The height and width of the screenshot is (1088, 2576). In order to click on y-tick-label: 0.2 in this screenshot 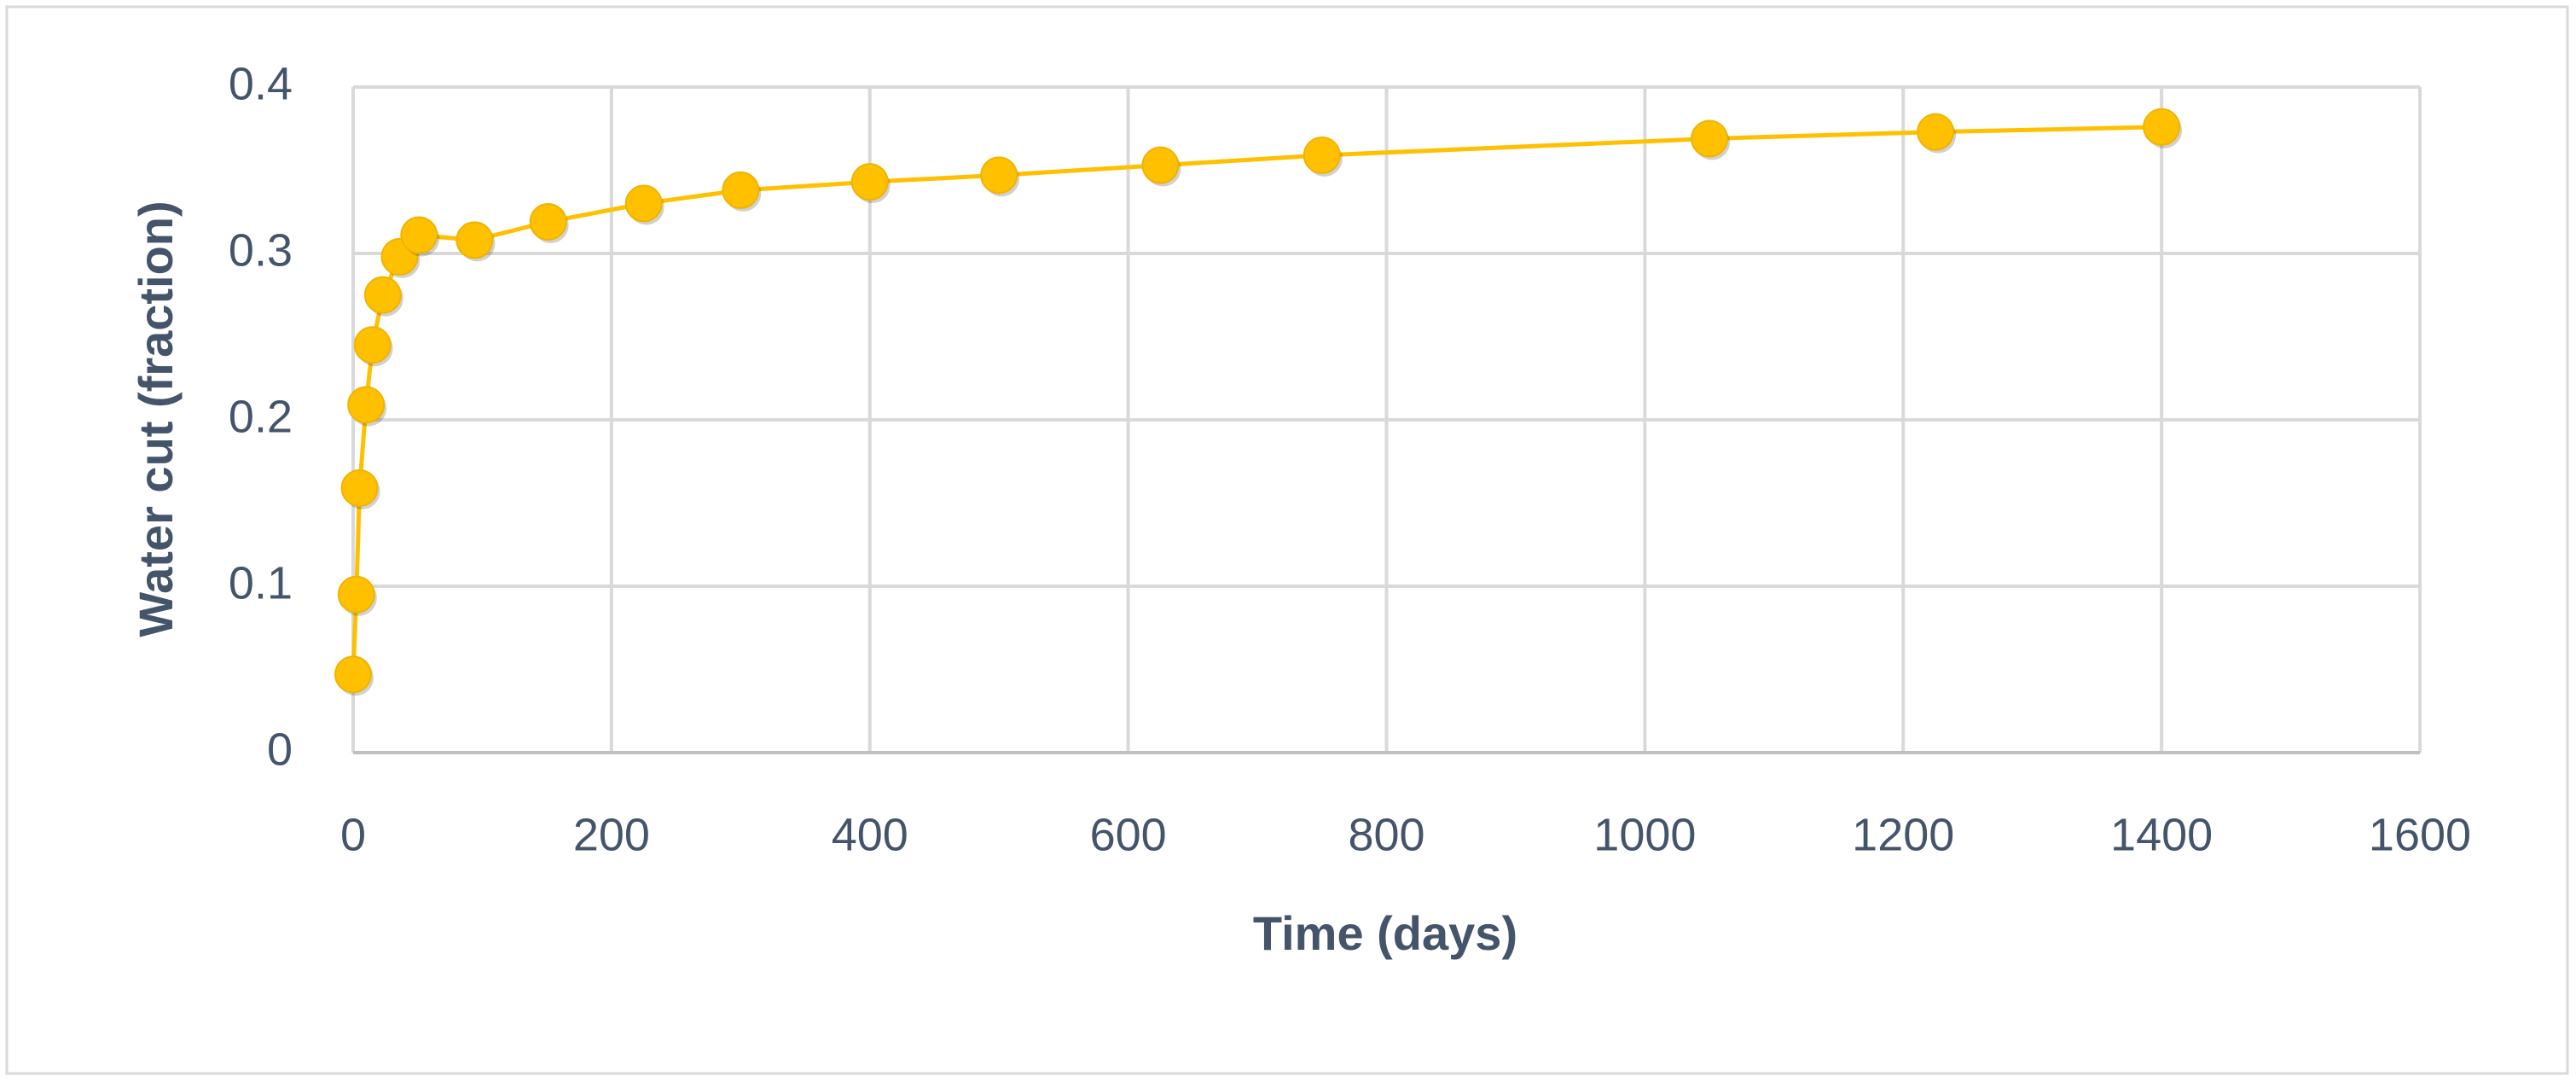, I will do `click(261, 416)`.